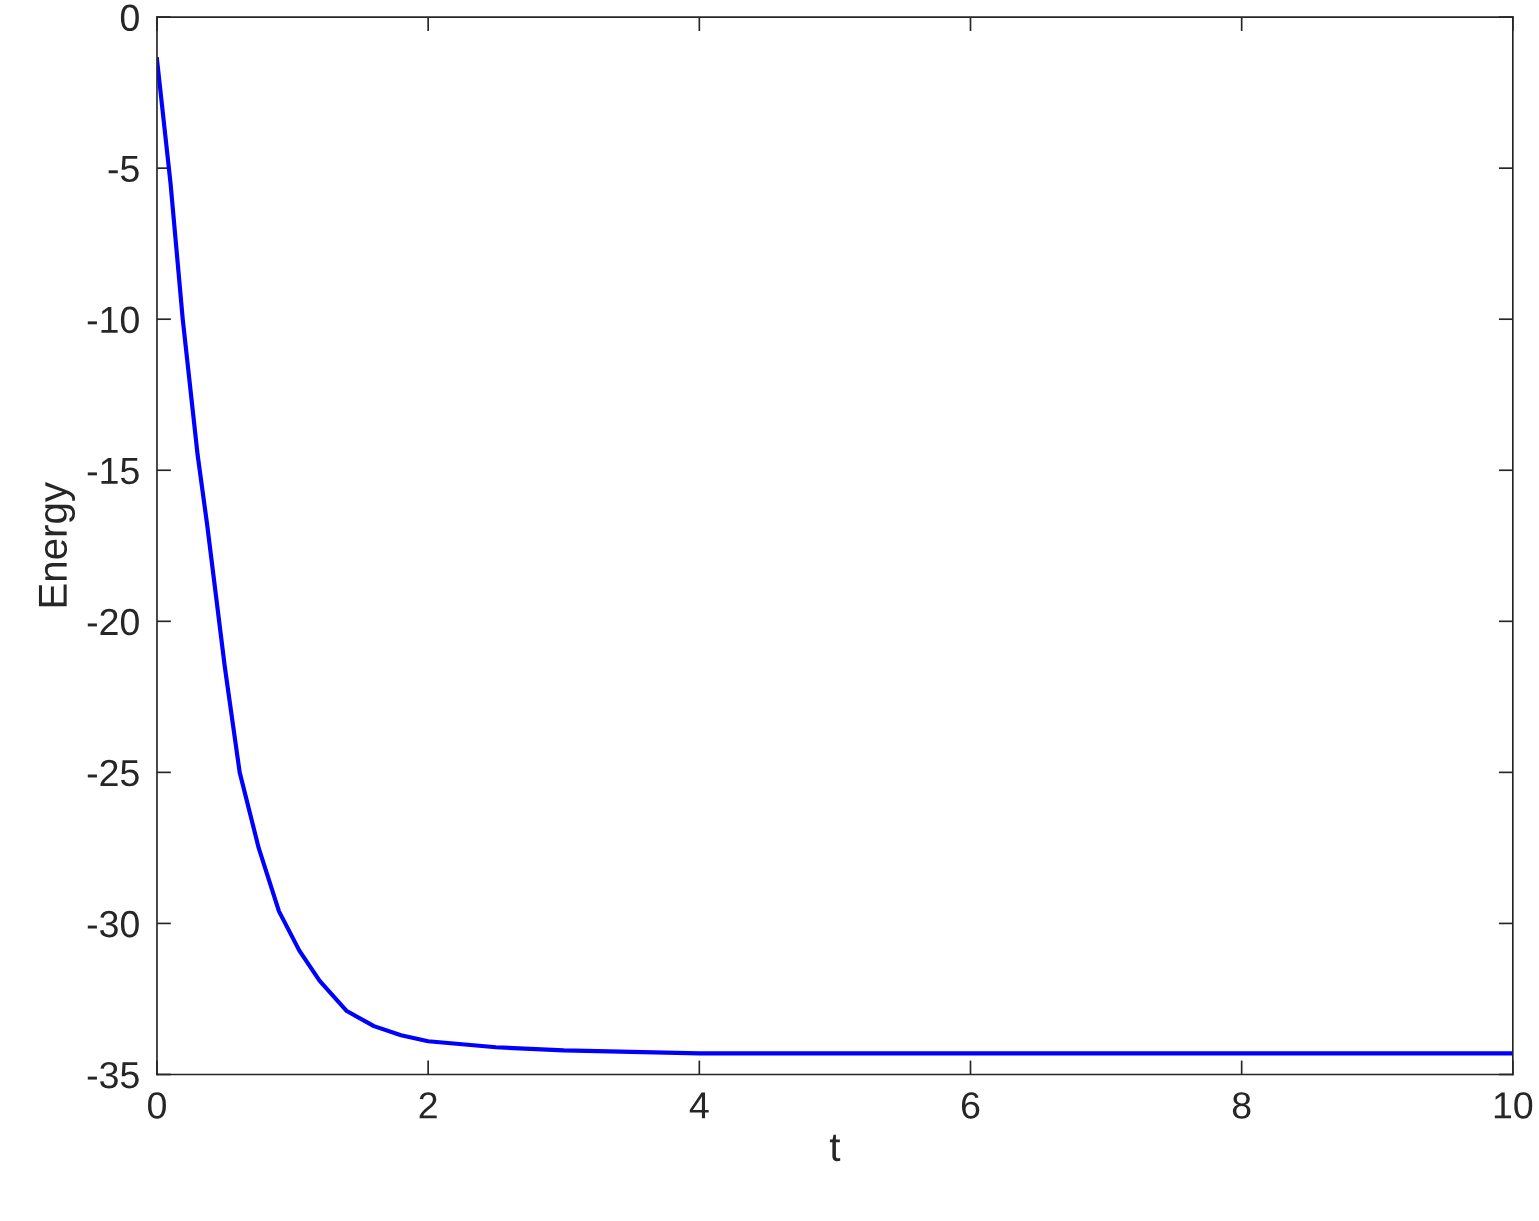 This screenshot has width=1539, height=1221. What do you see at coordinates (970, 1105) in the screenshot?
I see `x-tick-label: 6` at bounding box center [970, 1105].